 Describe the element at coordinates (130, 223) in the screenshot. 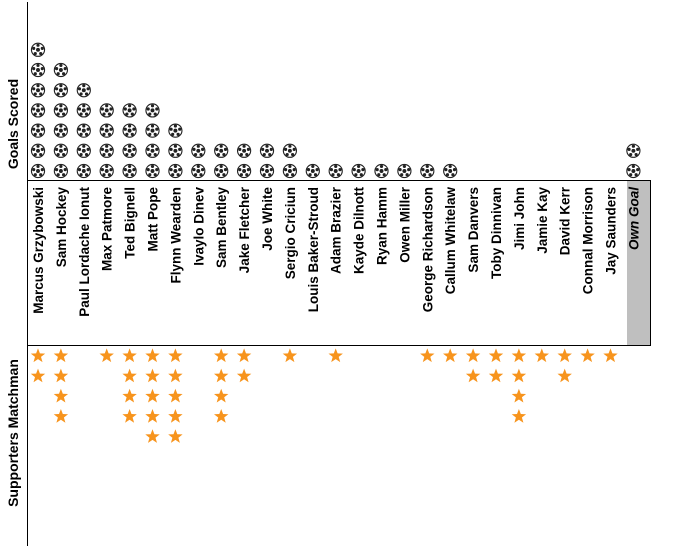

I see `player-name: Ted Bignell` at that location.